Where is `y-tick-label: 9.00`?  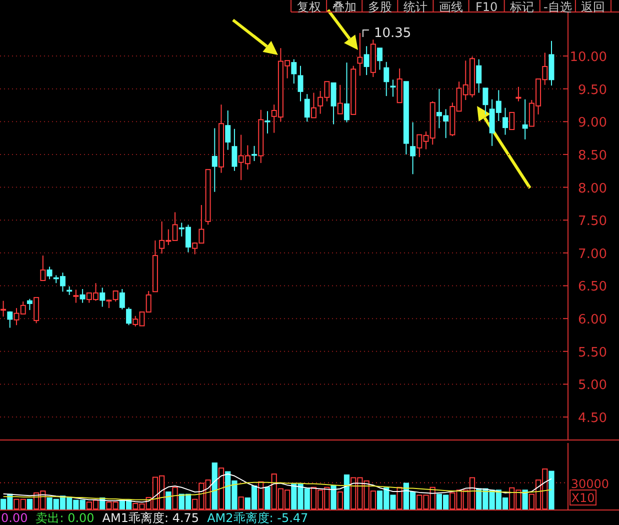 y-tick-label: 9.00 is located at coordinates (592, 123).